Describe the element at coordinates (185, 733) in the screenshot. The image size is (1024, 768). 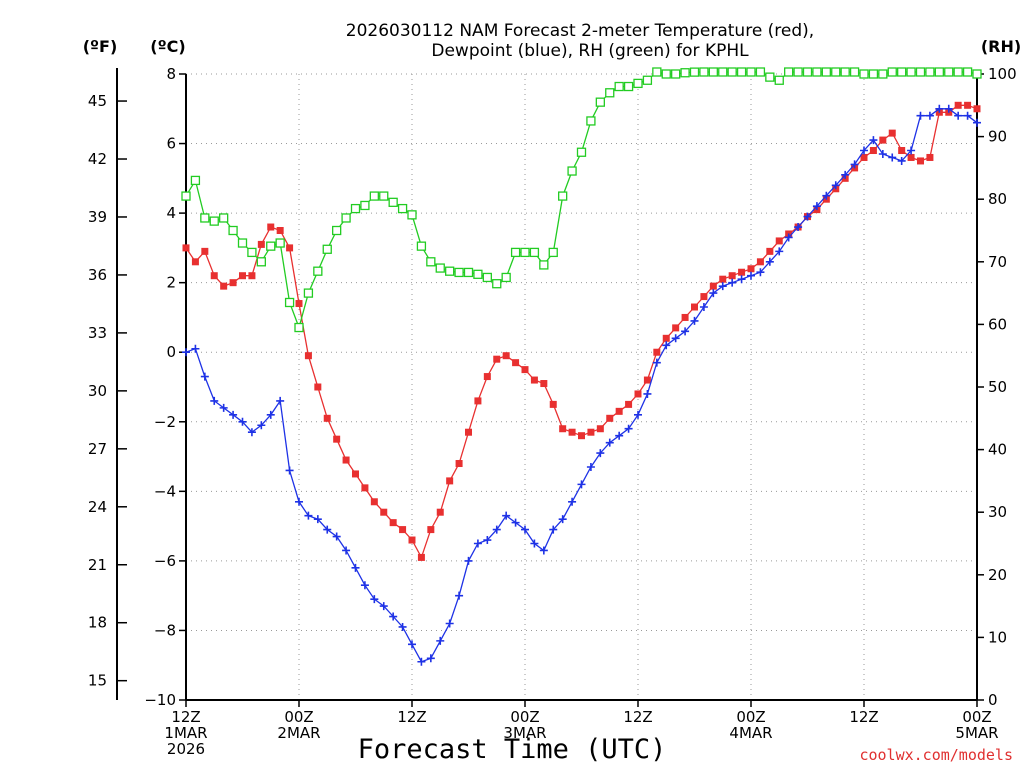
I see `time-tick-label-line: 1MAR` at that location.